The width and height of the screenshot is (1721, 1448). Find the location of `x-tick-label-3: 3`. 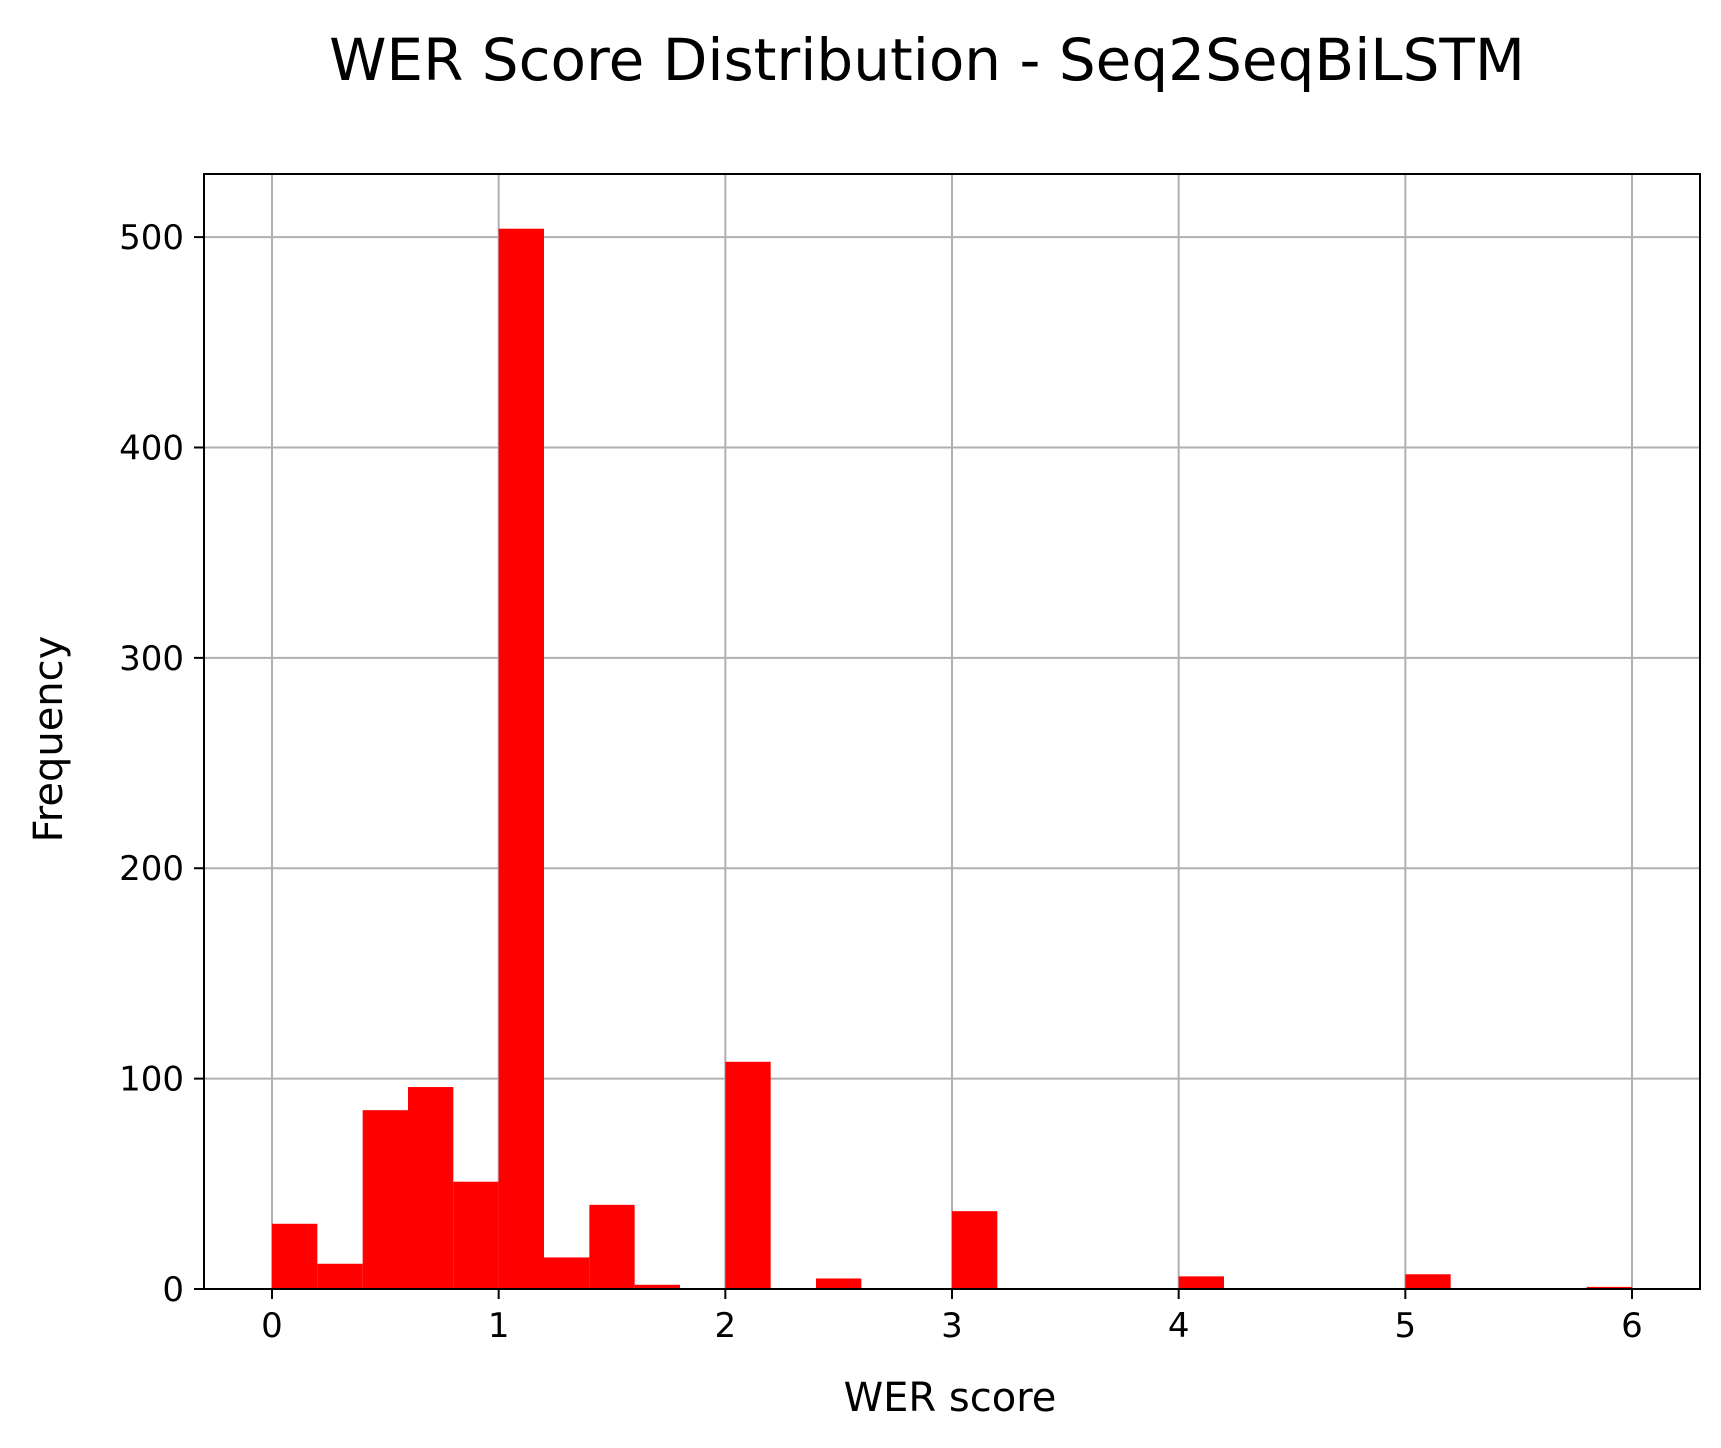

x-tick-label-3: 3 is located at coordinates (952, 1326).